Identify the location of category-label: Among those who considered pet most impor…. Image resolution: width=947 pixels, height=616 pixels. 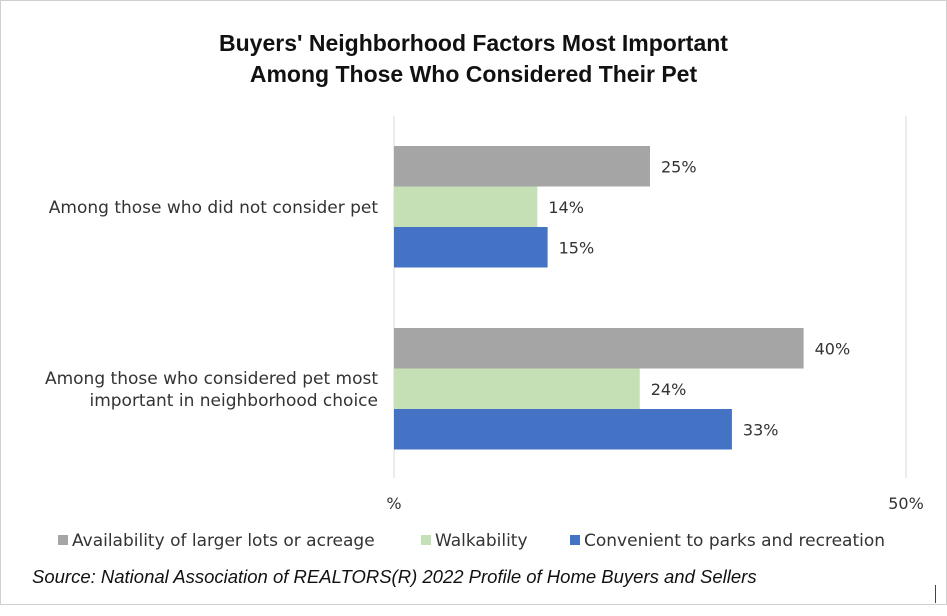
(211, 390).